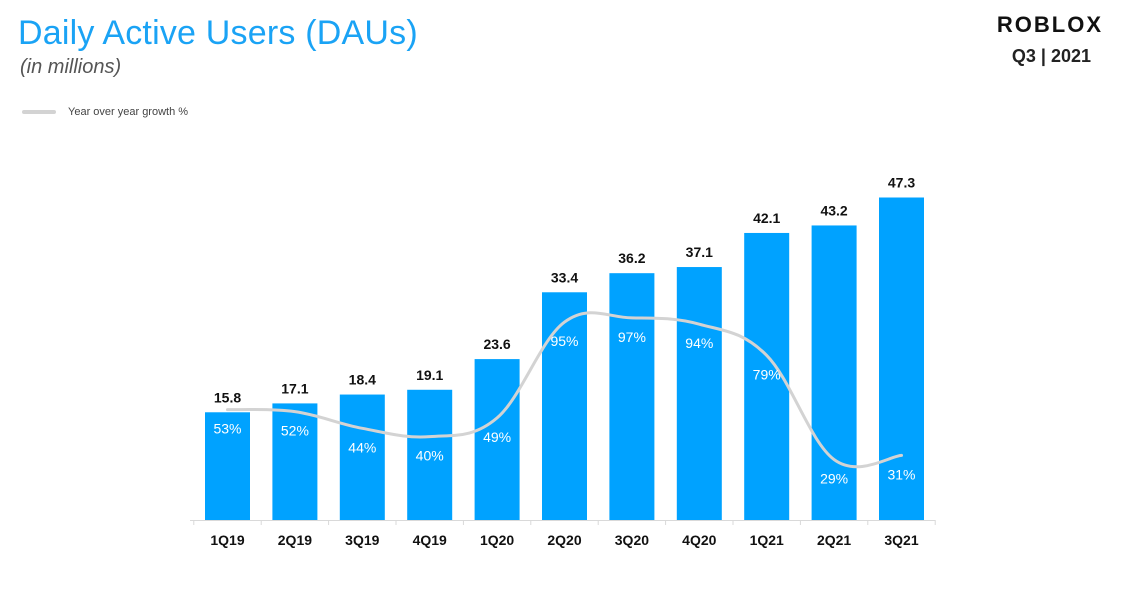  What do you see at coordinates (901, 358) in the screenshot?
I see `bar-3q21` at bounding box center [901, 358].